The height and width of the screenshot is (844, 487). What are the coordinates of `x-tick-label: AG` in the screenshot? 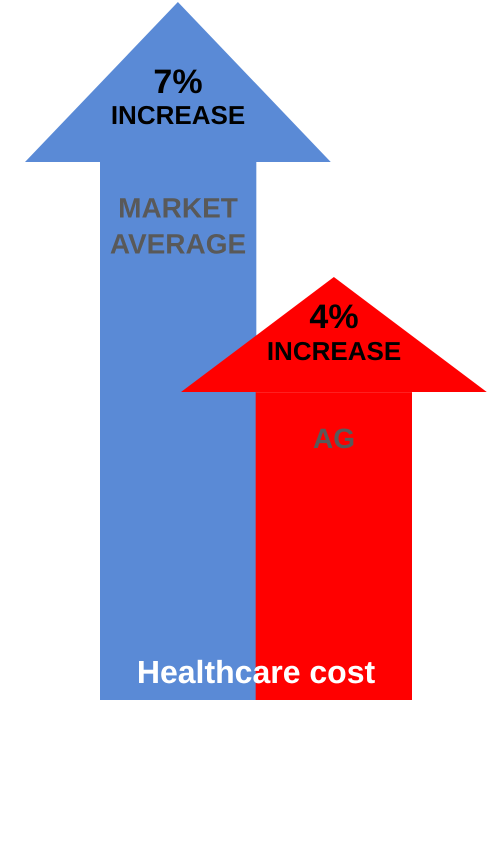 It's located at (334, 438).